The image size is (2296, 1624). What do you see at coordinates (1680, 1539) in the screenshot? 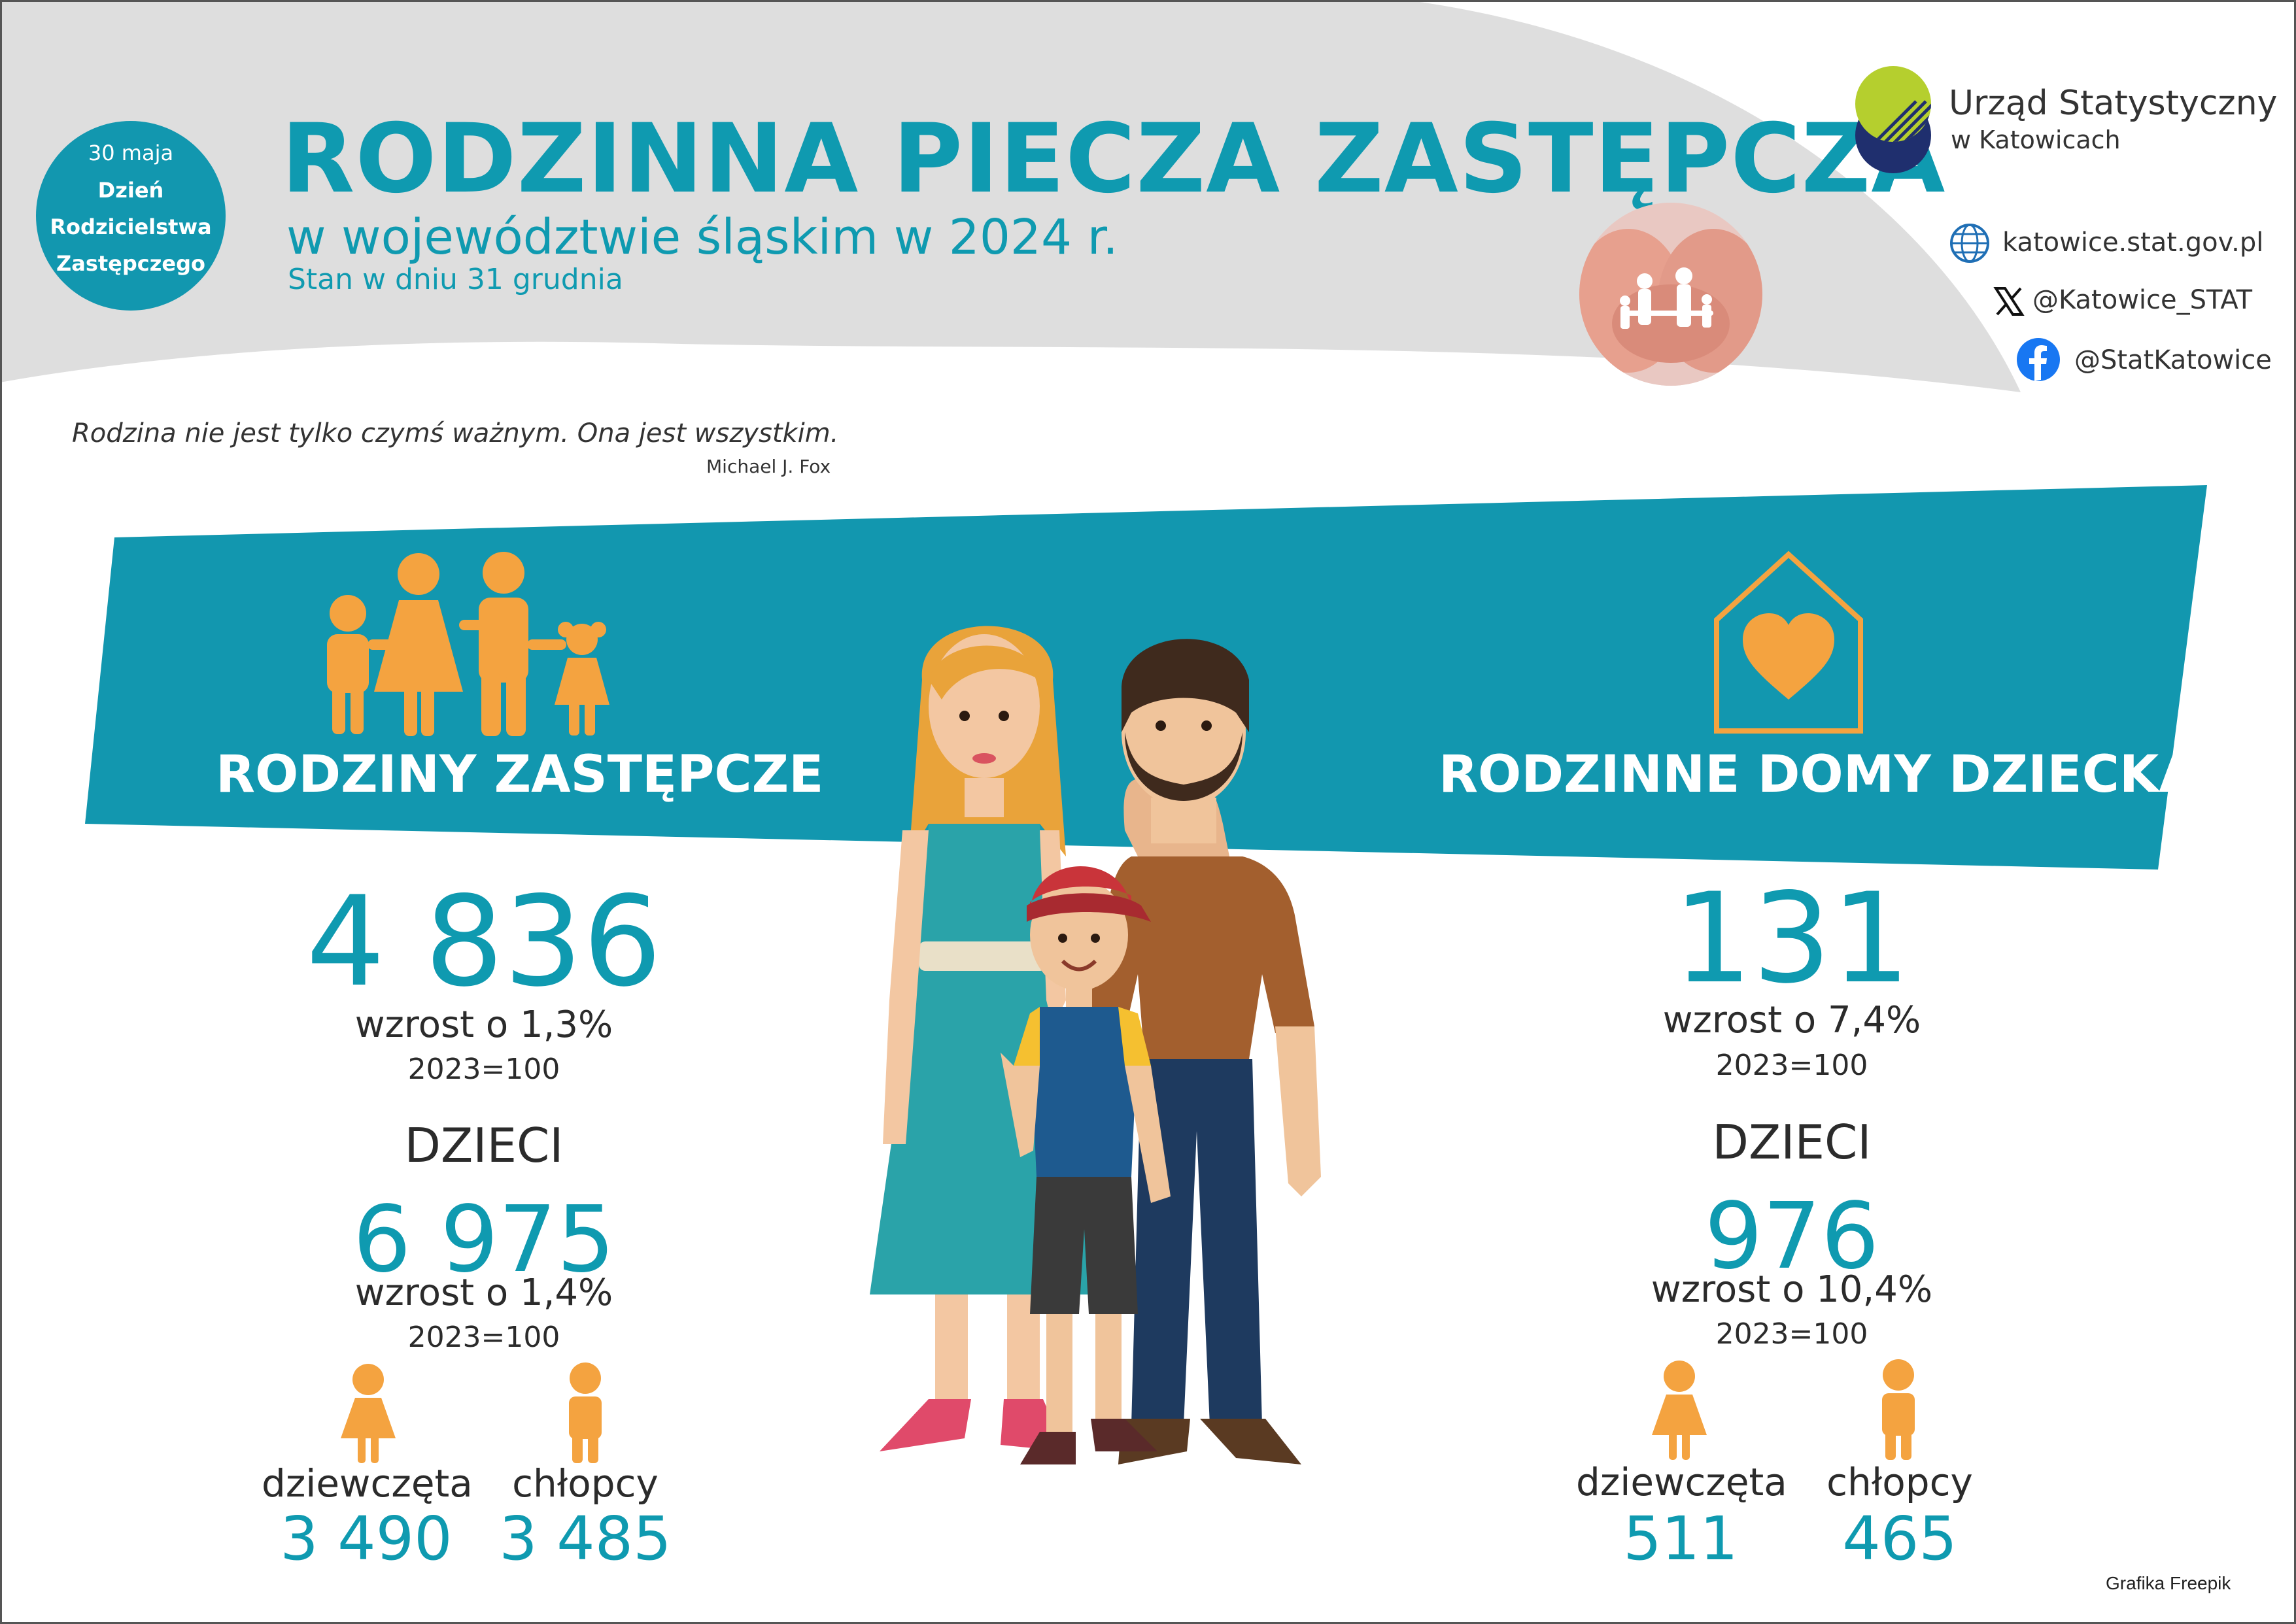
I see `right-girls-count: 511` at bounding box center [1680, 1539].